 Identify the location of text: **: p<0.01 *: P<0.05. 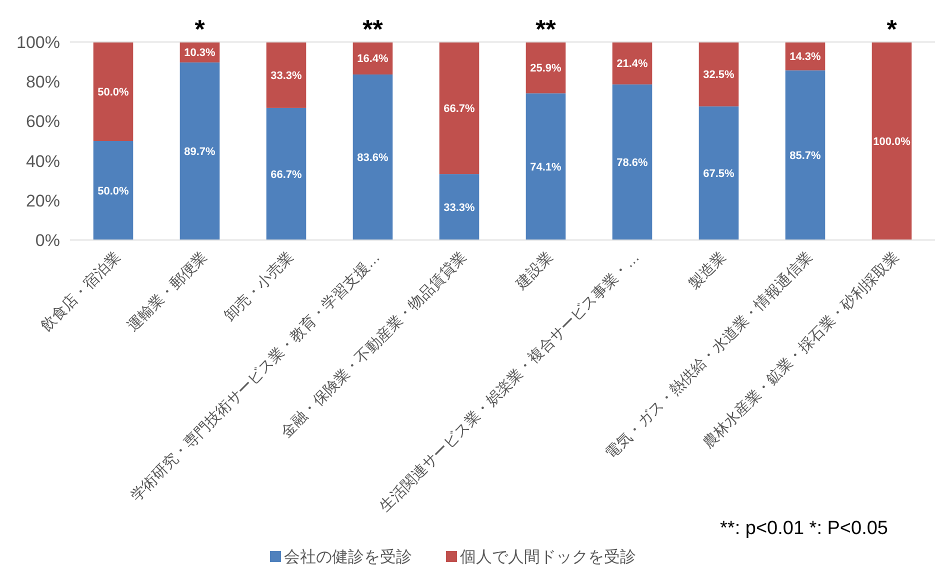
(804, 528).